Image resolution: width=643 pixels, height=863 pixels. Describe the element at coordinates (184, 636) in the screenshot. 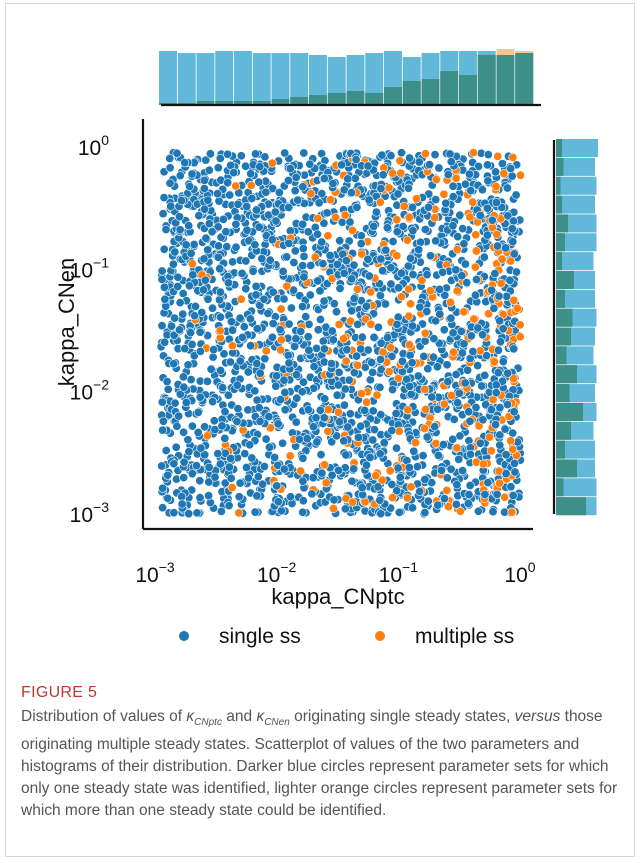

I see `legend-marker-single` at that location.